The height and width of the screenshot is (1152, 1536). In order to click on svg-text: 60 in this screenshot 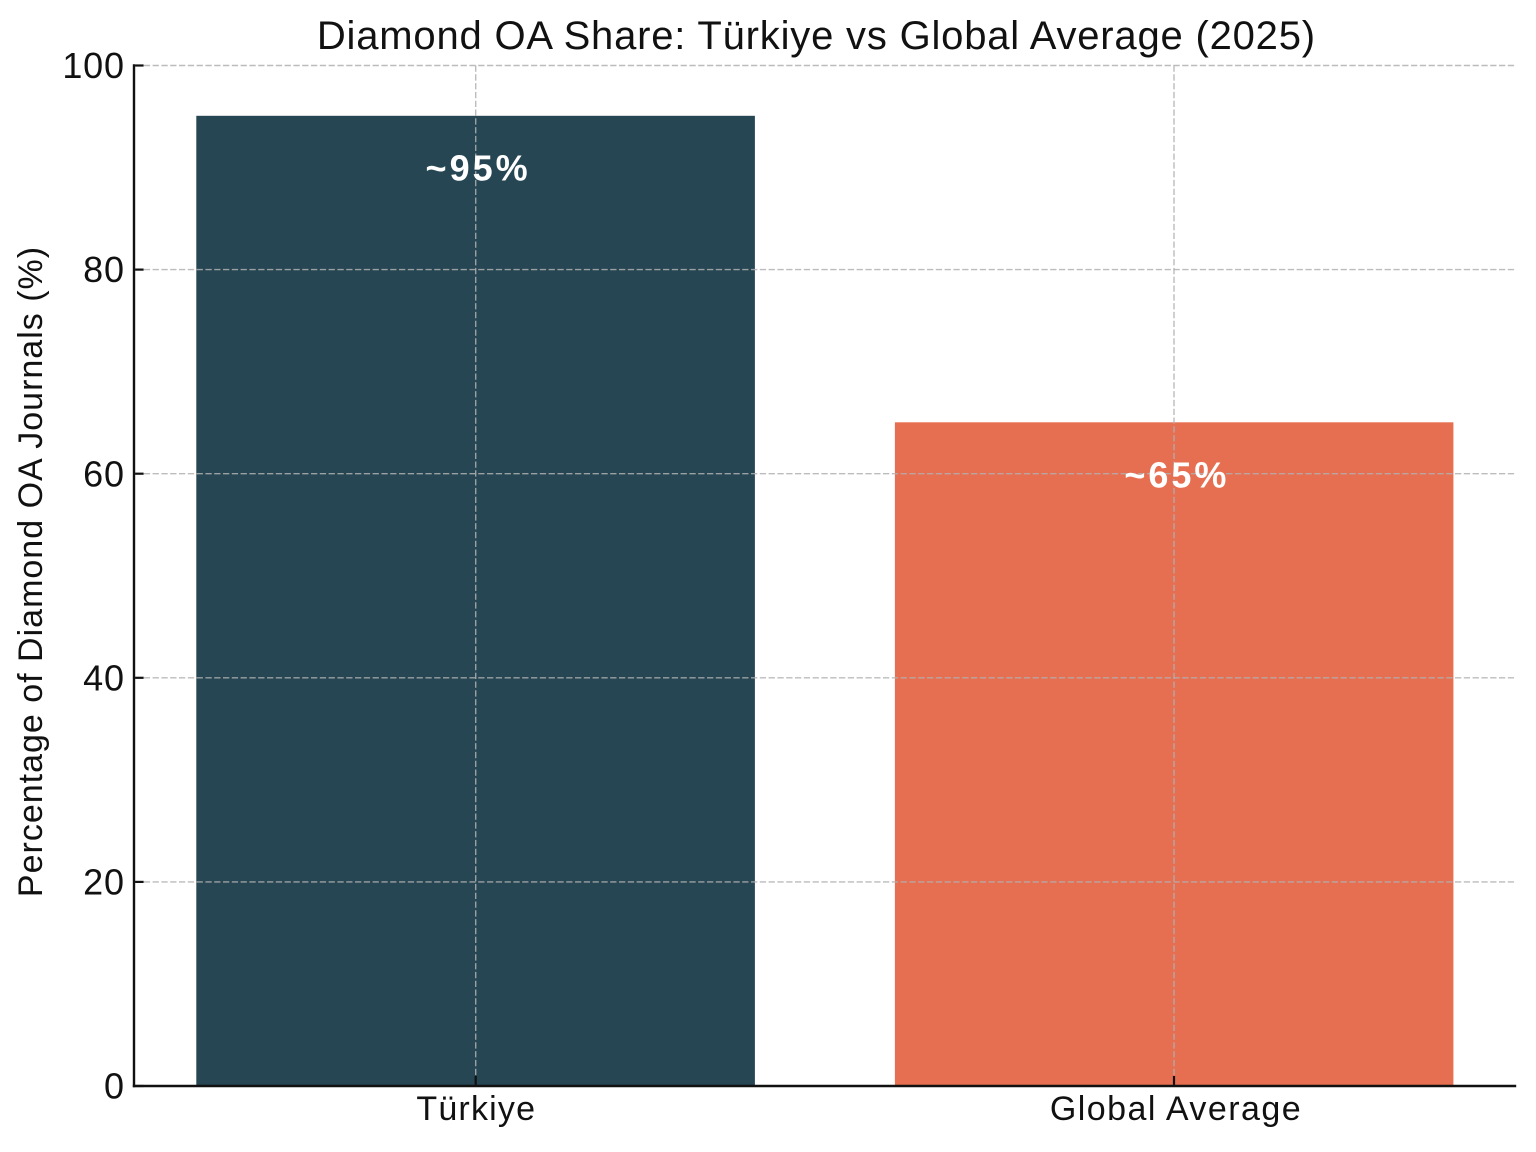, I will do `click(104, 473)`.